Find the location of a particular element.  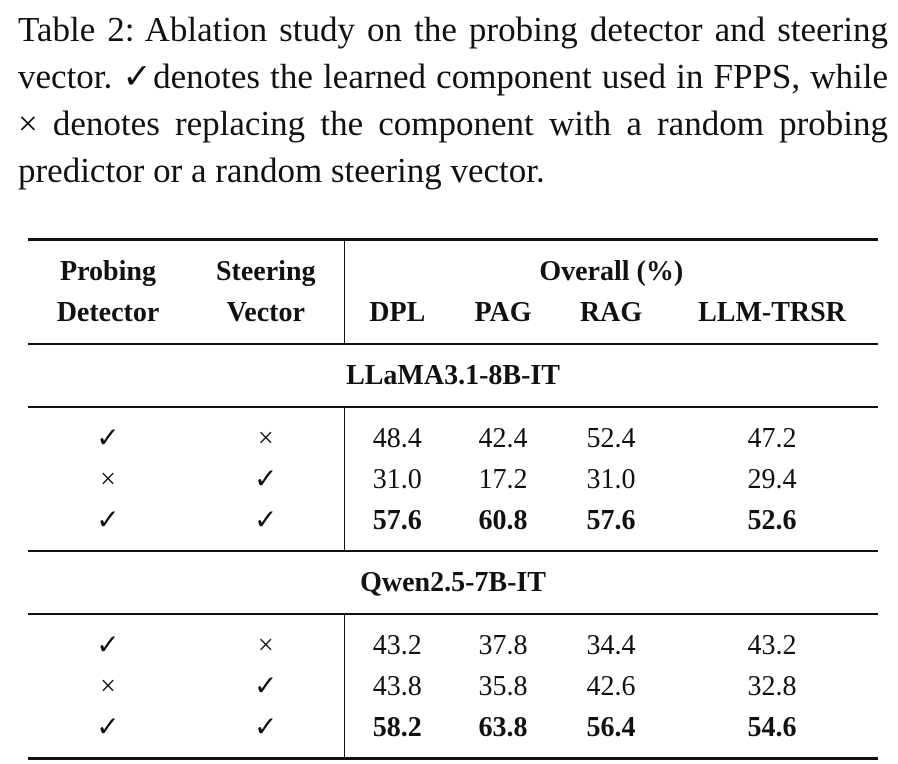

header-cell: Overall (%) is located at coordinates (611, 265).